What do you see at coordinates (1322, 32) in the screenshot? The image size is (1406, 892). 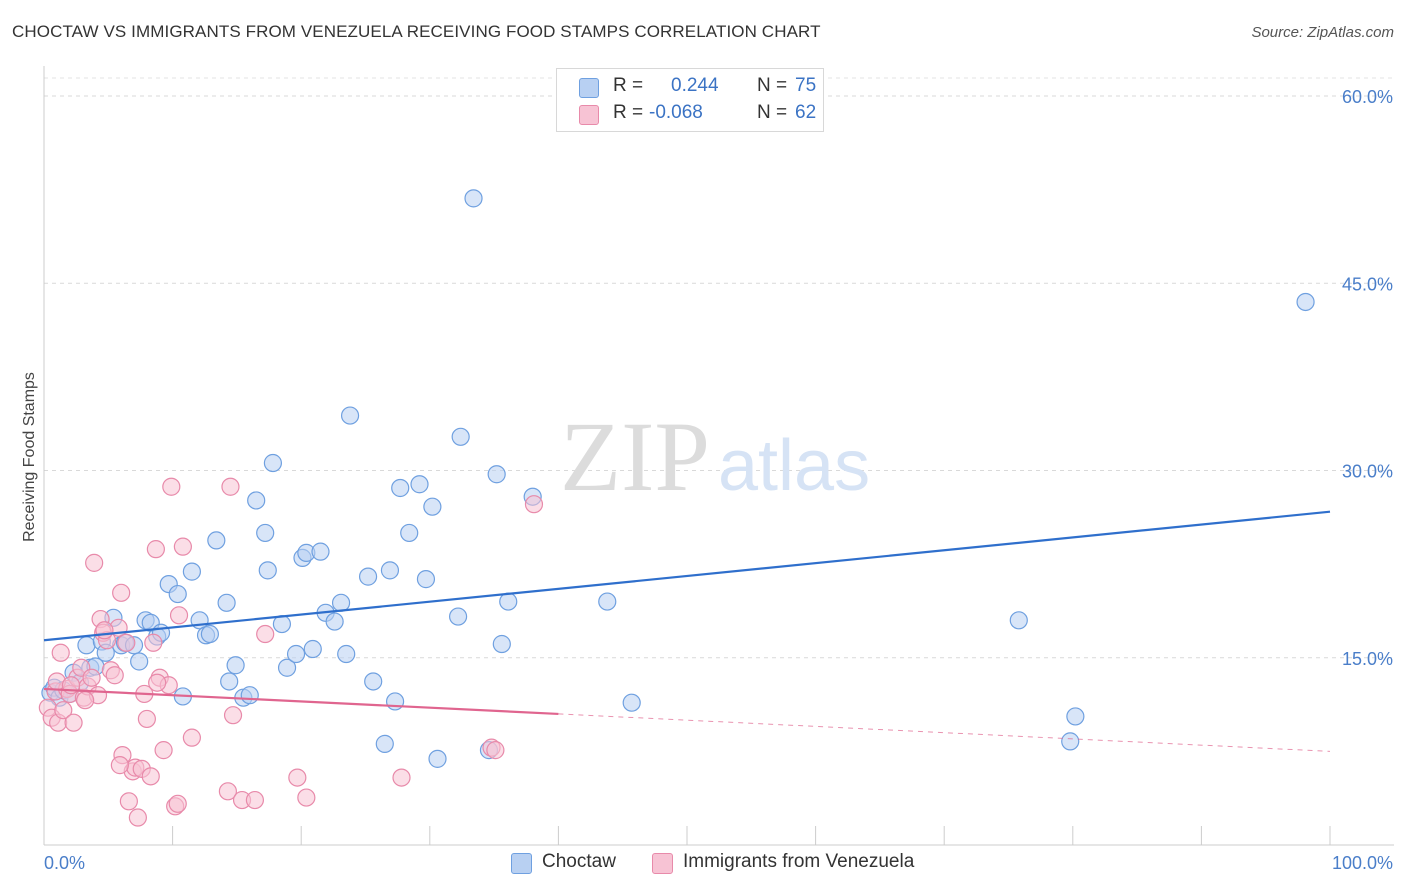 I see `chart-source: Source: ZipAtlas.com` at bounding box center [1322, 32].